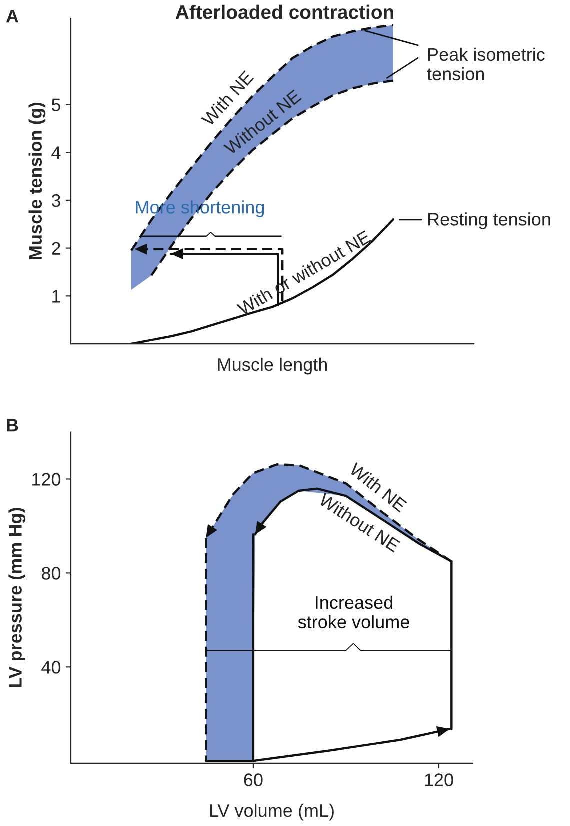 The image size is (570, 826). I want to click on y-tick-label: 80, so click(51, 573).